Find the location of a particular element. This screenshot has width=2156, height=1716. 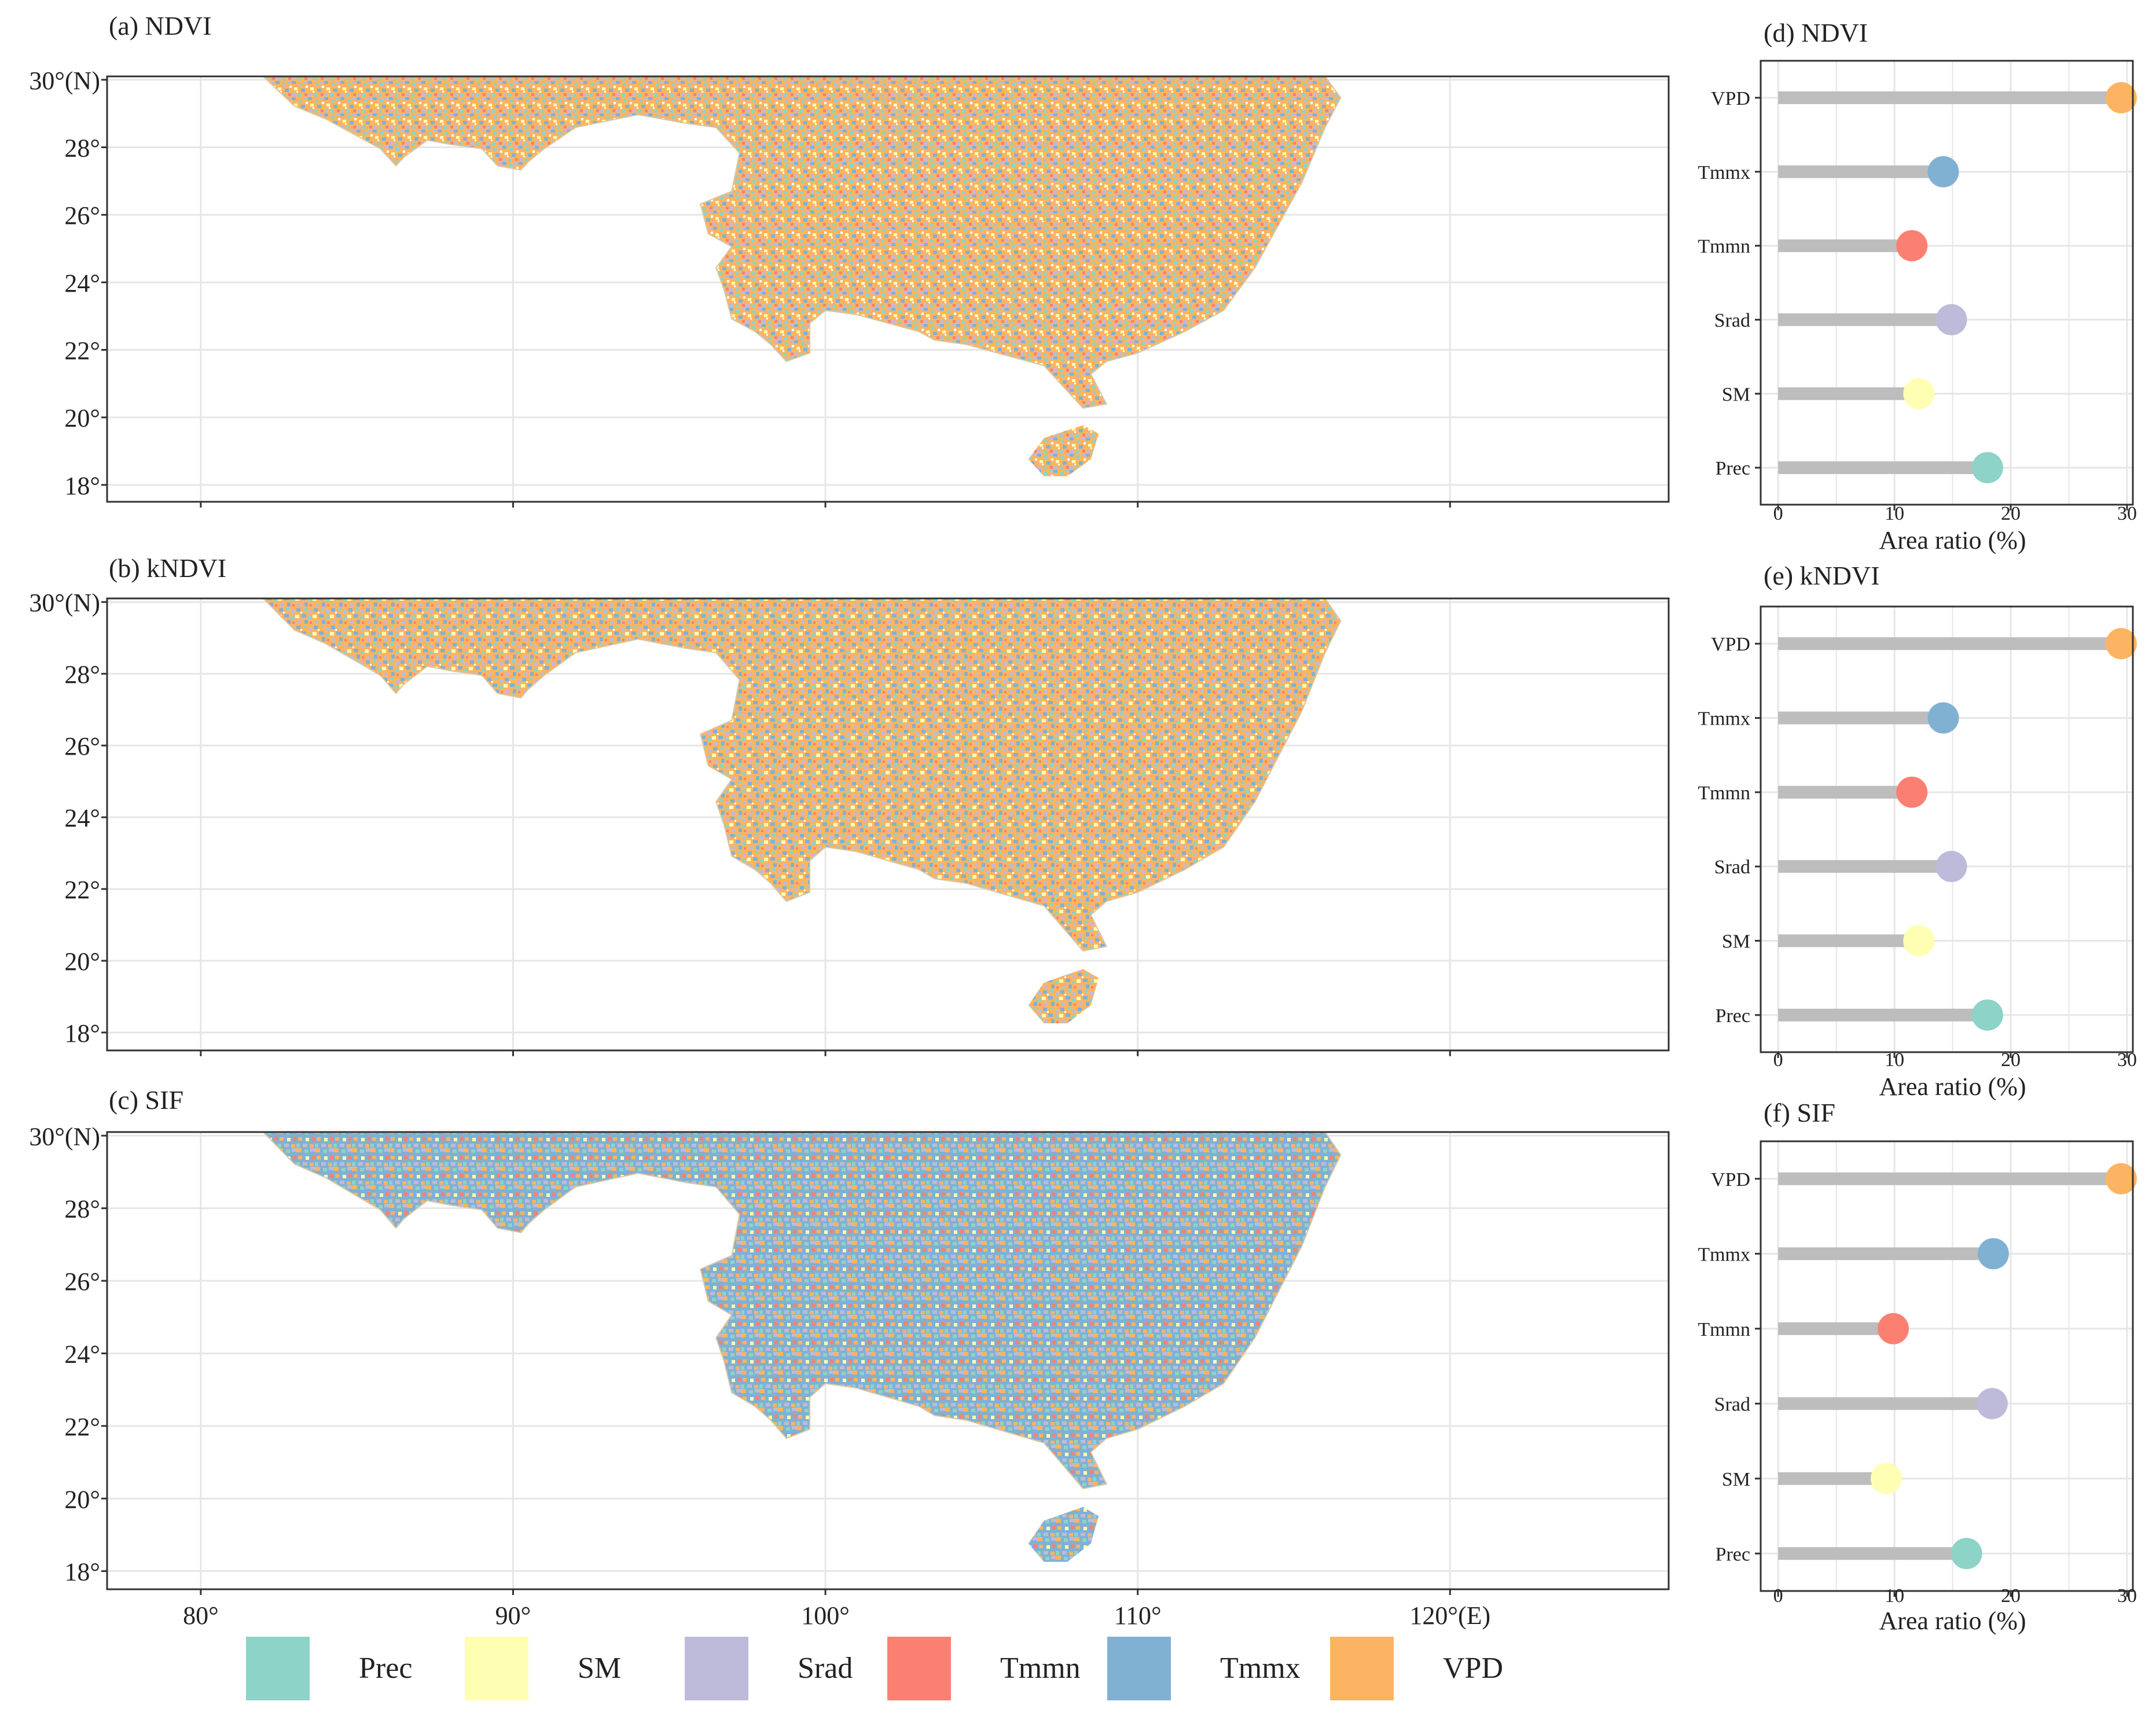

map-panel-title: (b) kNDVI is located at coordinates (168, 568).